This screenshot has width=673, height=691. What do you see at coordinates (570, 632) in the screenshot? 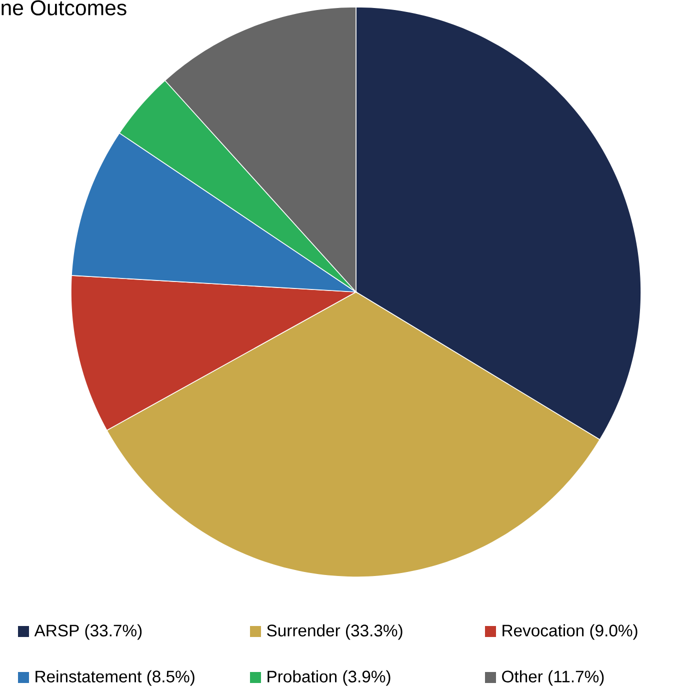
I see `legend-label: Revocation (9.0%)` at bounding box center [570, 632].